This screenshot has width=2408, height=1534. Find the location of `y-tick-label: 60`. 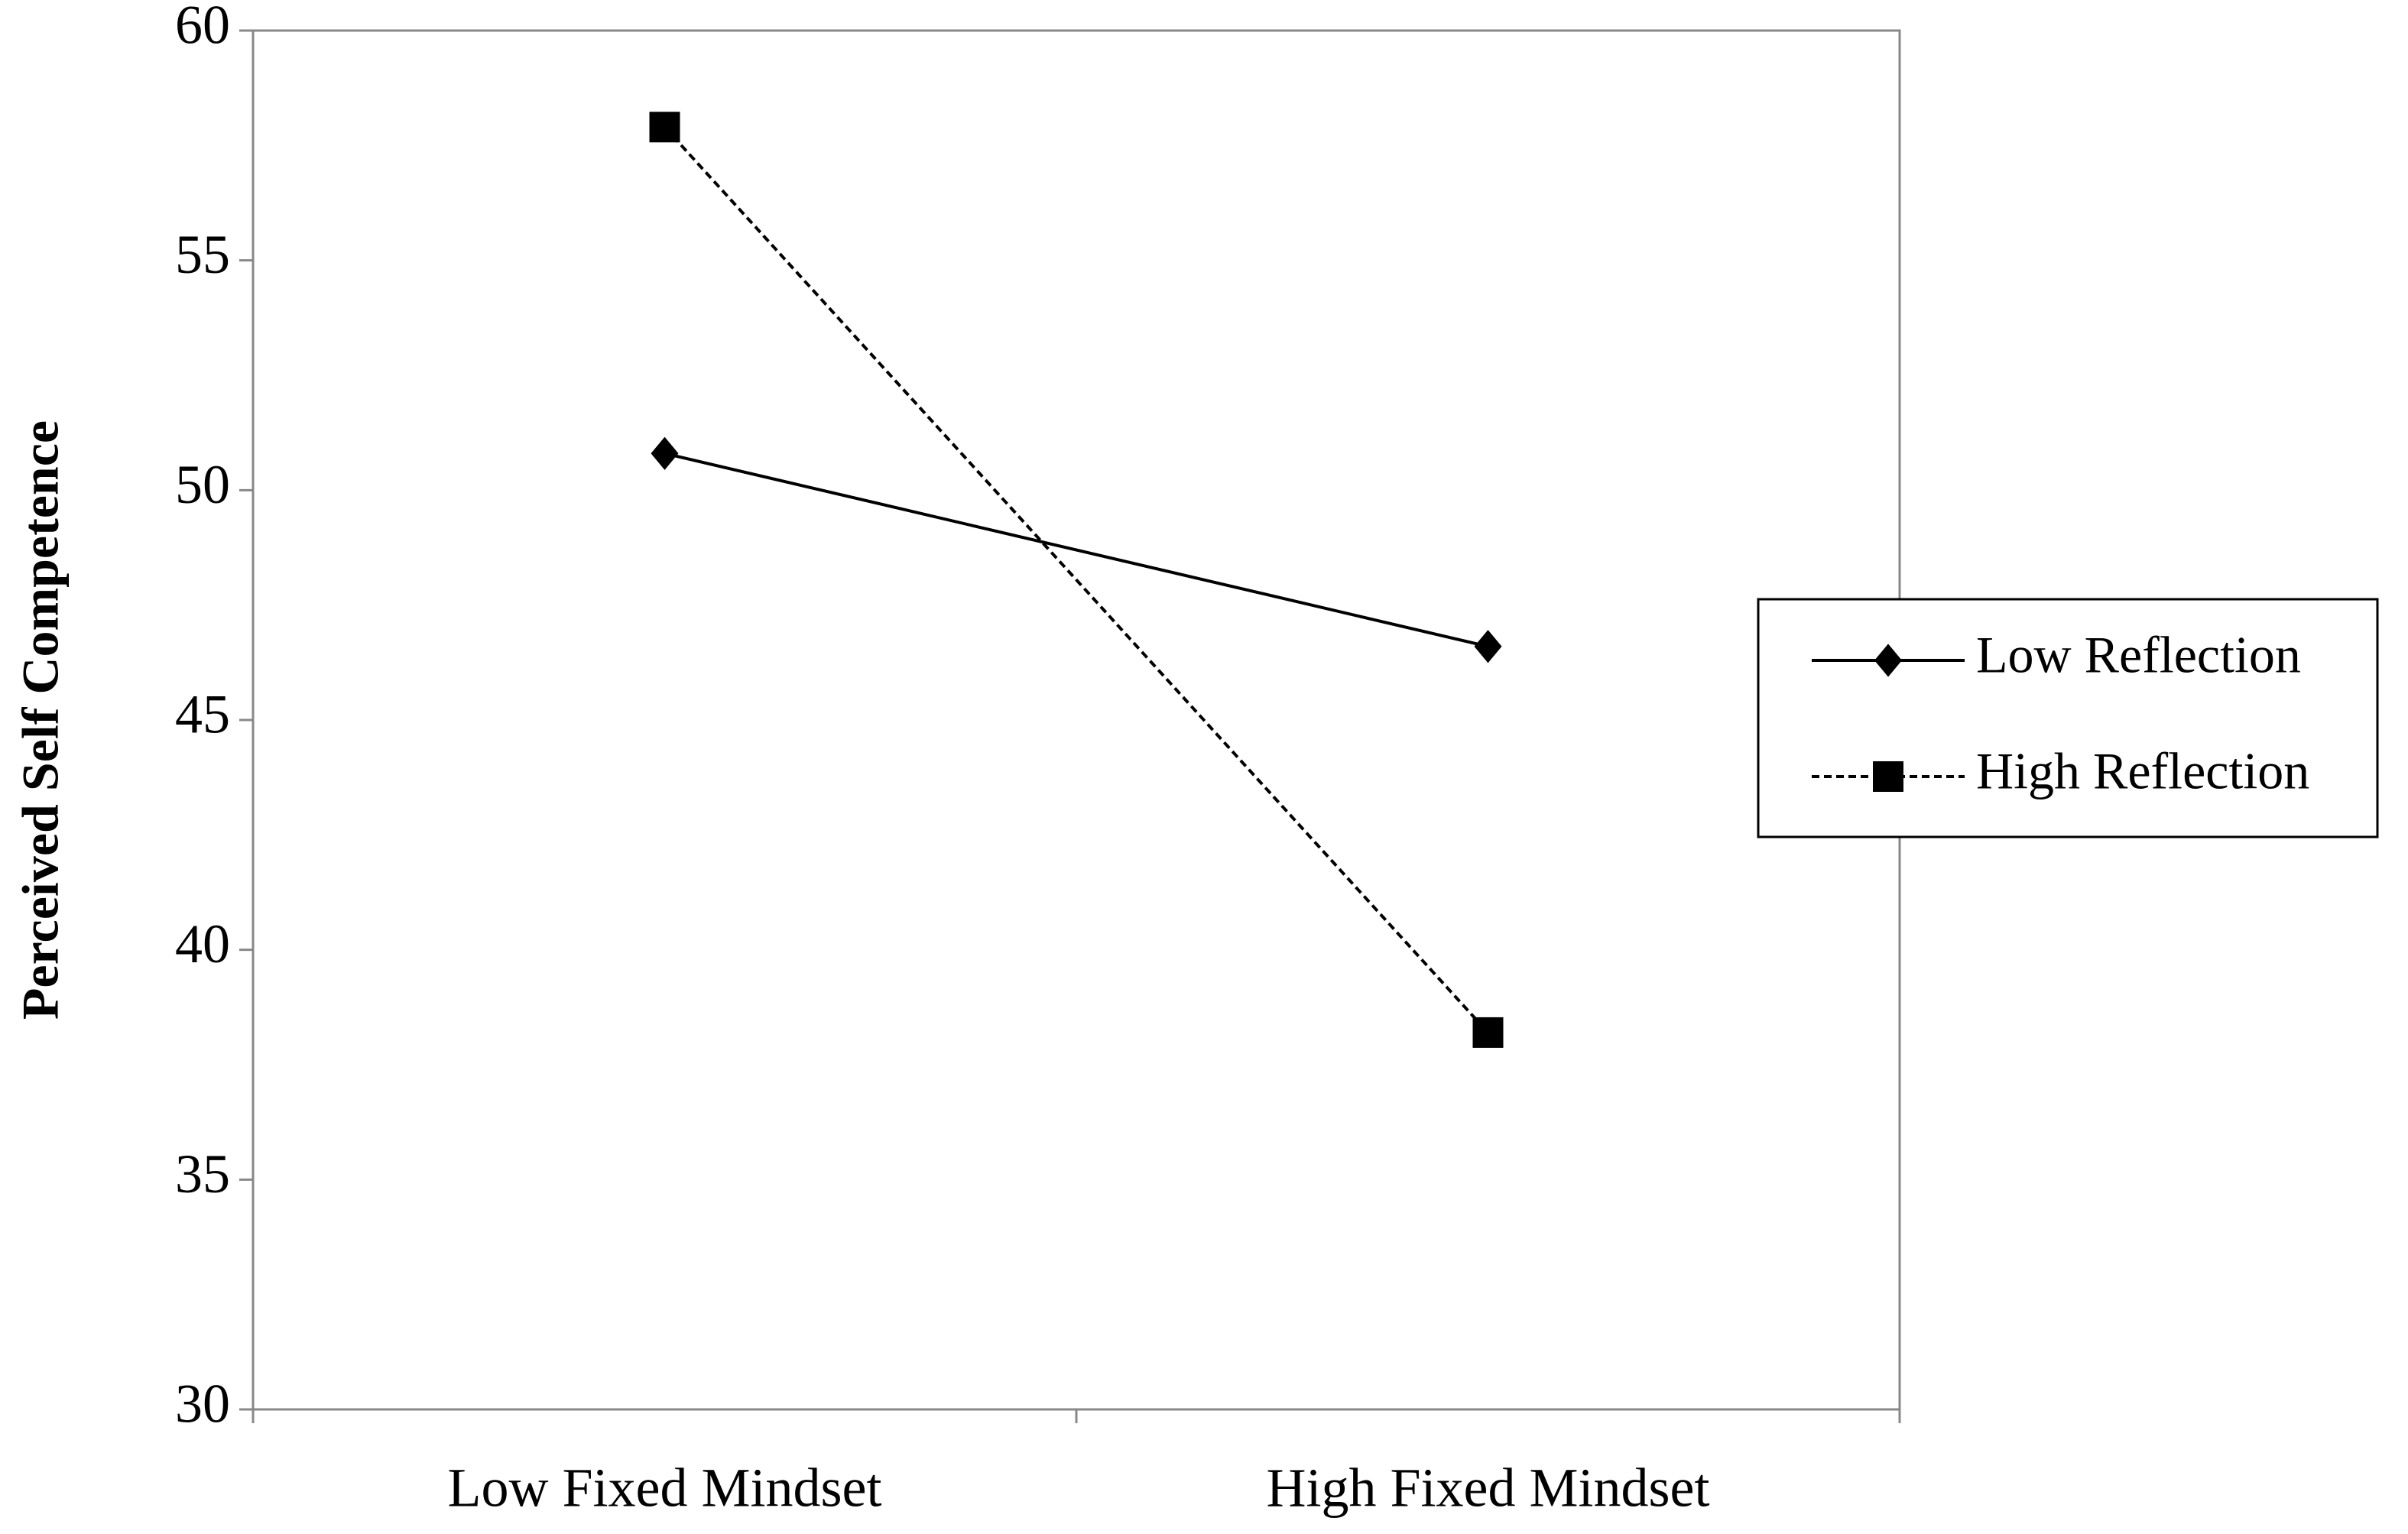

y-tick-label: 60 is located at coordinates (202, 28).